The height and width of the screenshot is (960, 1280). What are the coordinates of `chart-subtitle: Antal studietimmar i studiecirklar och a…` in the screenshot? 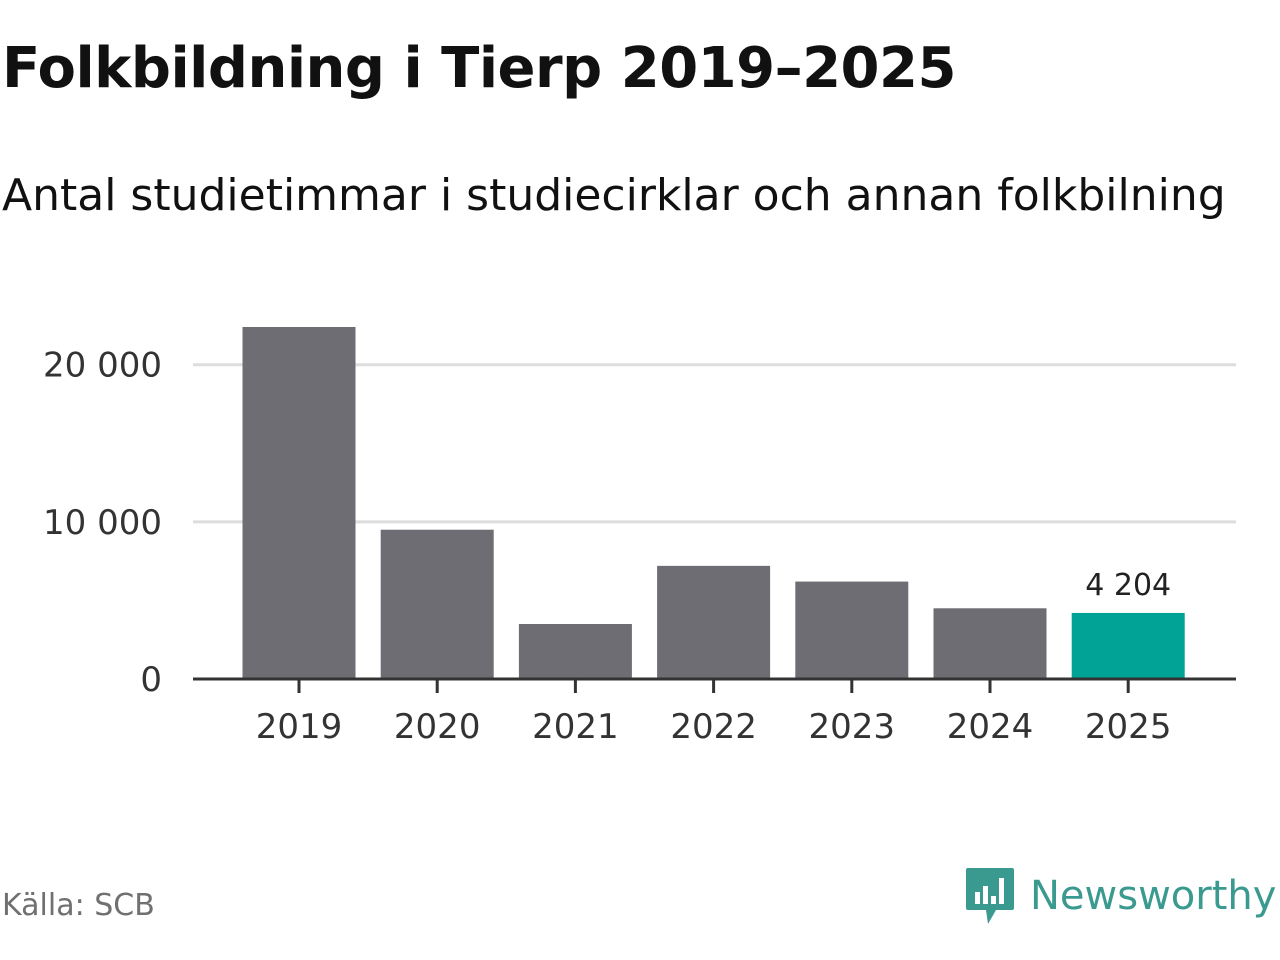 It's located at (614, 195).